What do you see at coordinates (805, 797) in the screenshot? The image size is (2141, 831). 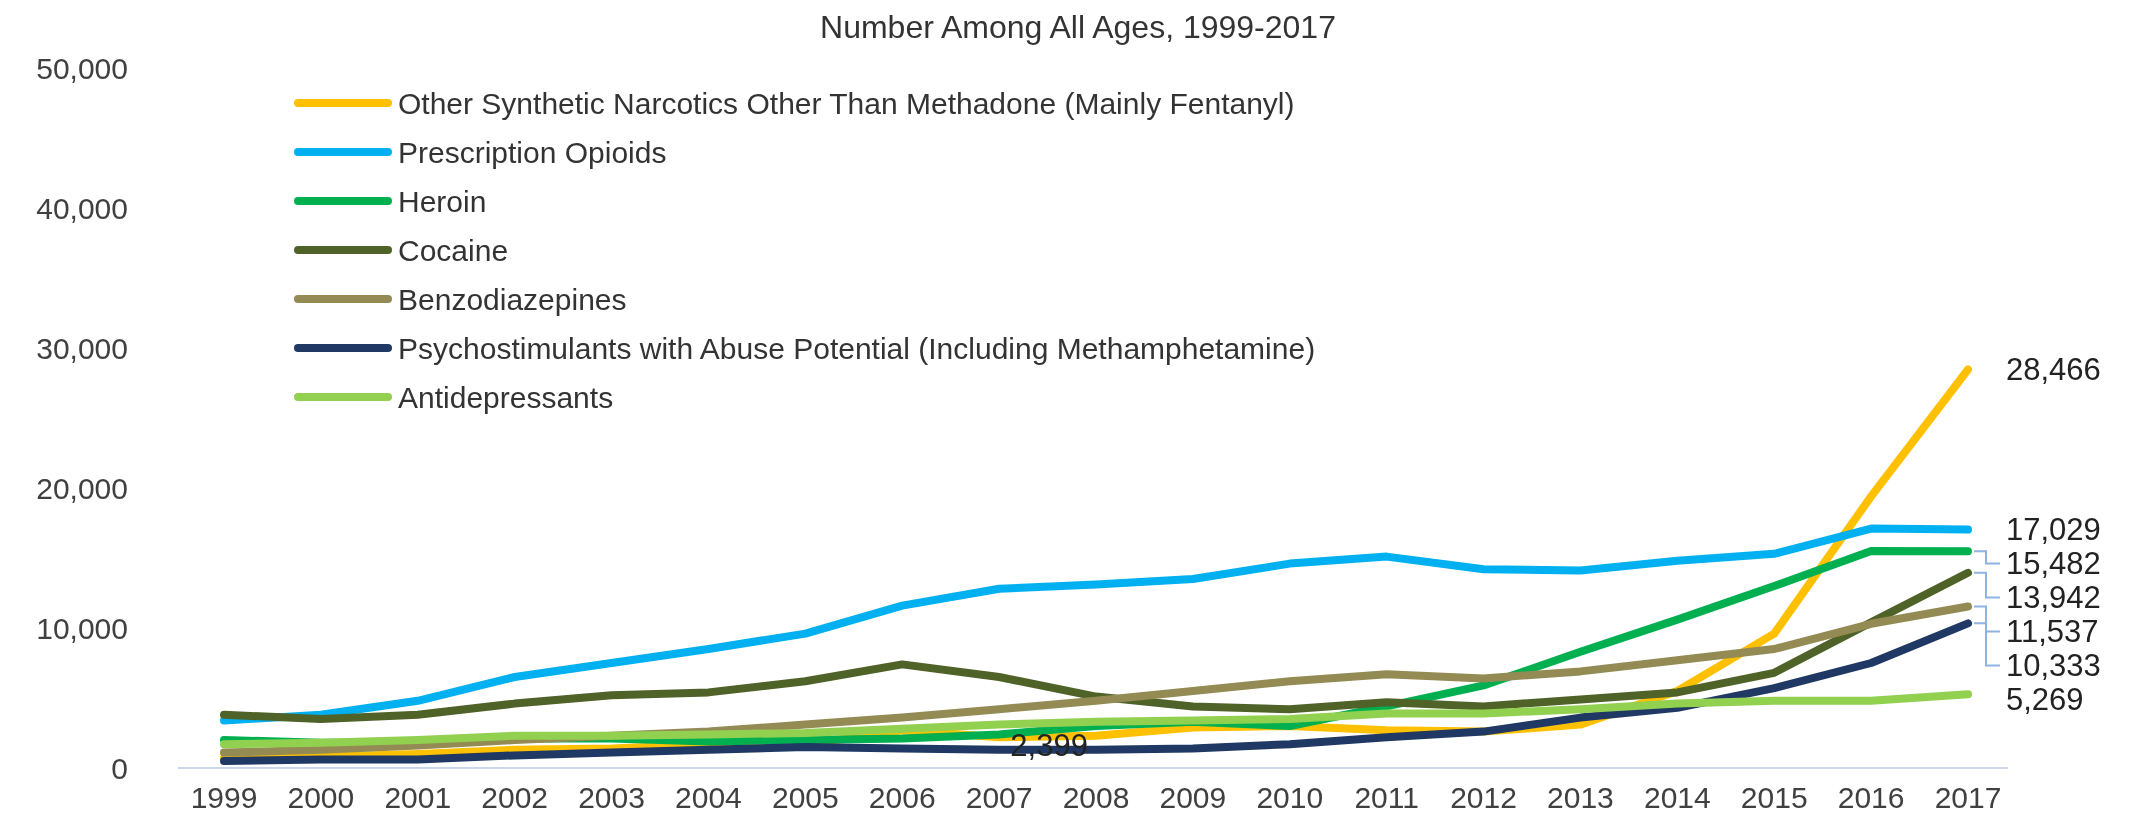 I see `x-tick-label: 2005` at bounding box center [805, 797].